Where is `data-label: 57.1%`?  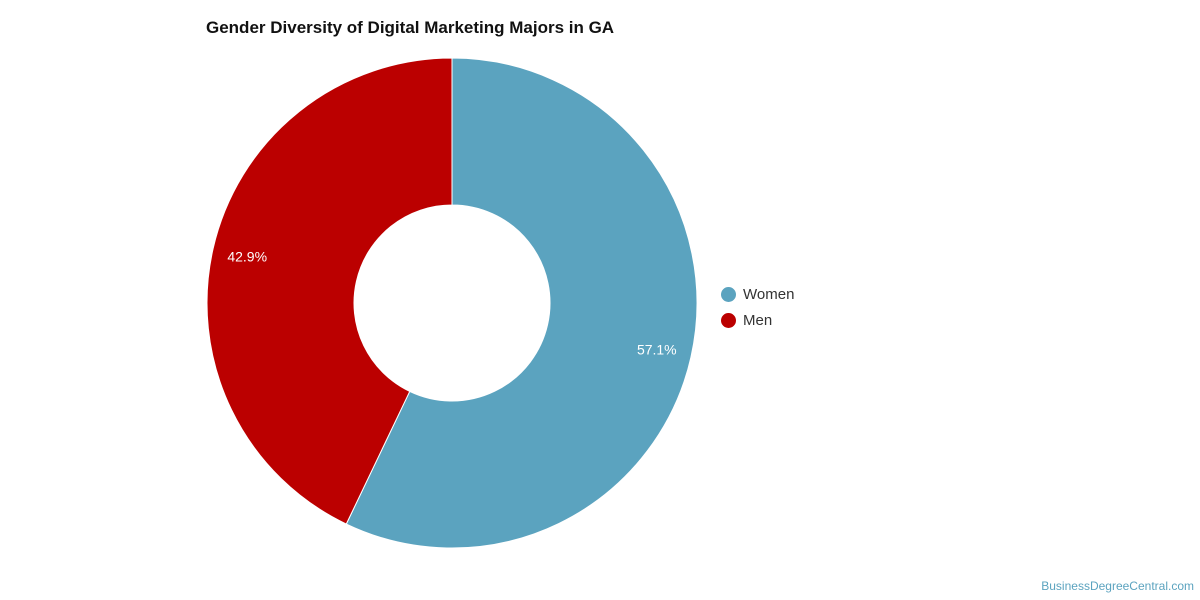 data-label: 57.1% is located at coordinates (657, 349).